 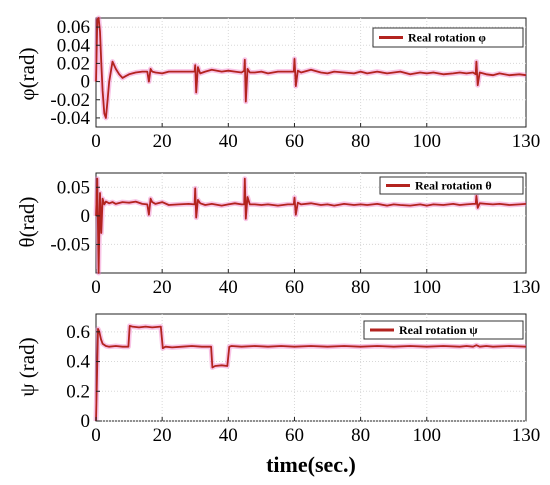 I want to click on x-tick-label-phi: 20, so click(x=162, y=141).